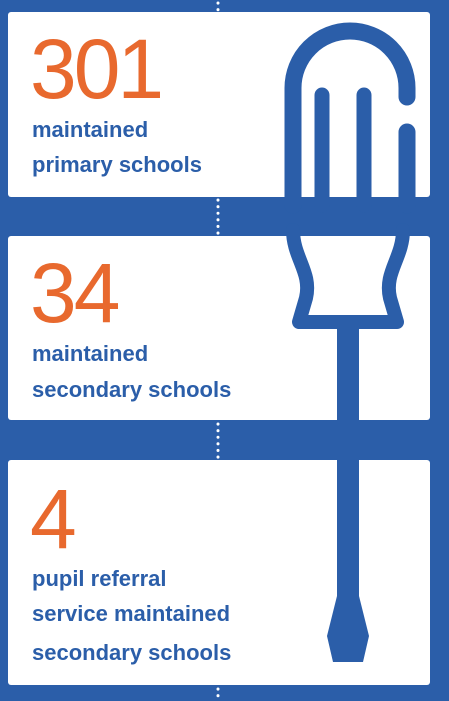 The image size is (449, 701). Describe the element at coordinates (95, 69) in the screenshot. I see `stat-number: 301` at that location.